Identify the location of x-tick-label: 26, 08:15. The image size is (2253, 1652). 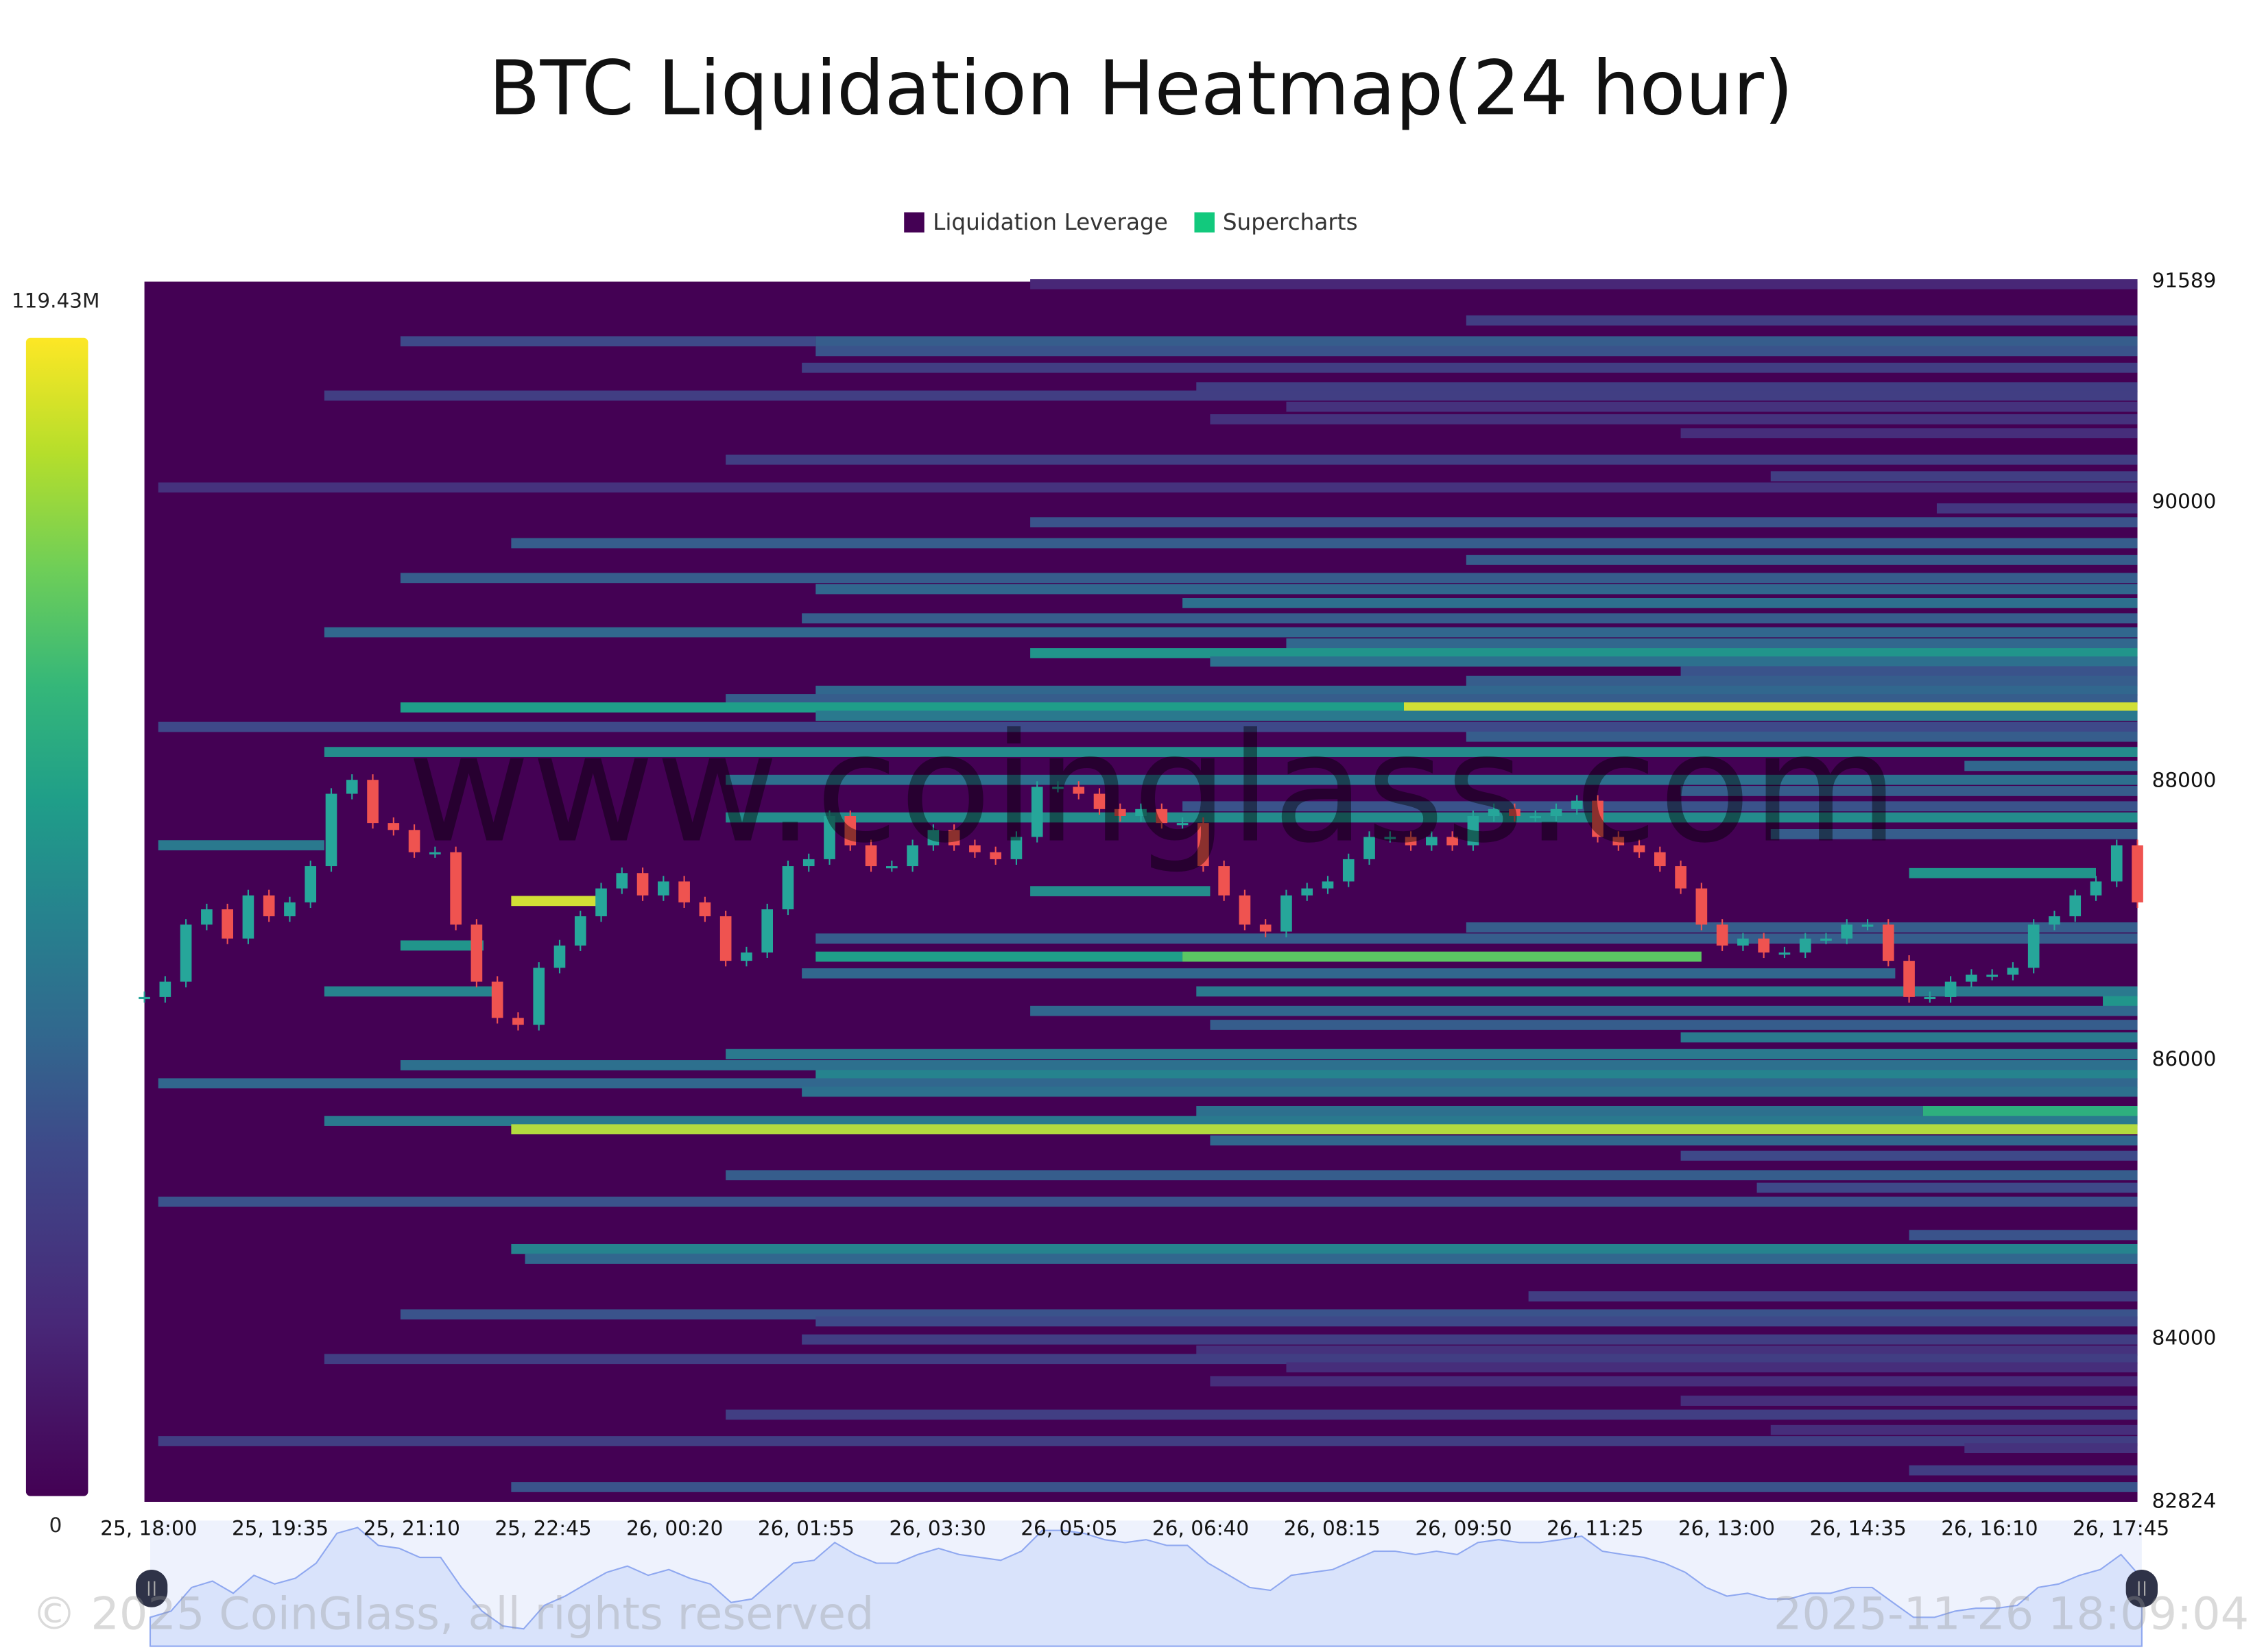
(1332, 1529).